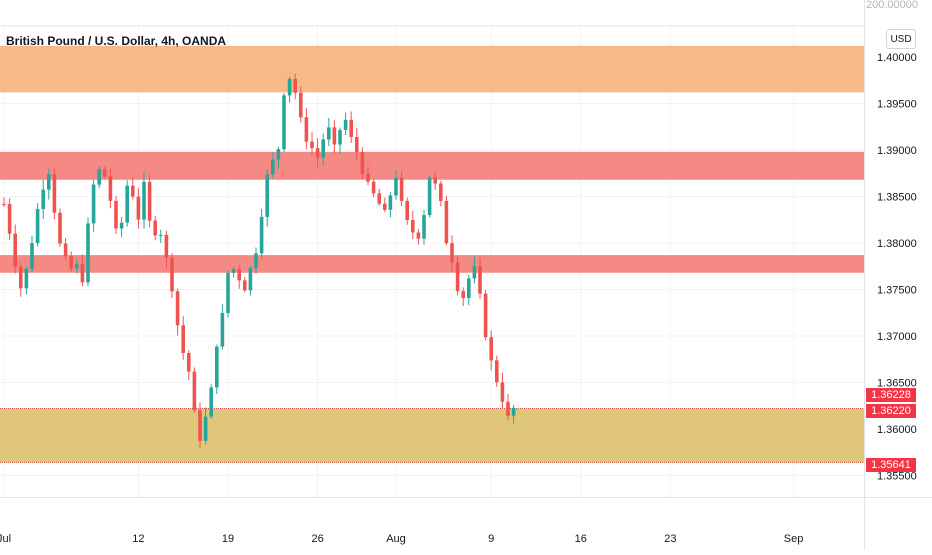 The height and width of the screenshot is (555, 932). What do you see at coordinates (897, 105) in the screenshot?
I see `price-tick-label: 1.39500` at bounding box center [897, 105].